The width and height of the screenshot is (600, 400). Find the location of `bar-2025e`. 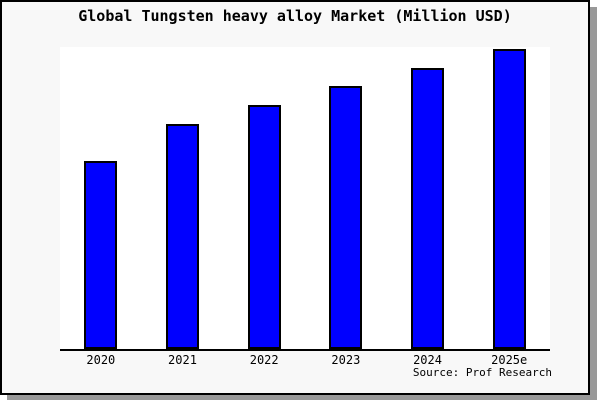

bar-2025e is located at coordinates (509, 199).